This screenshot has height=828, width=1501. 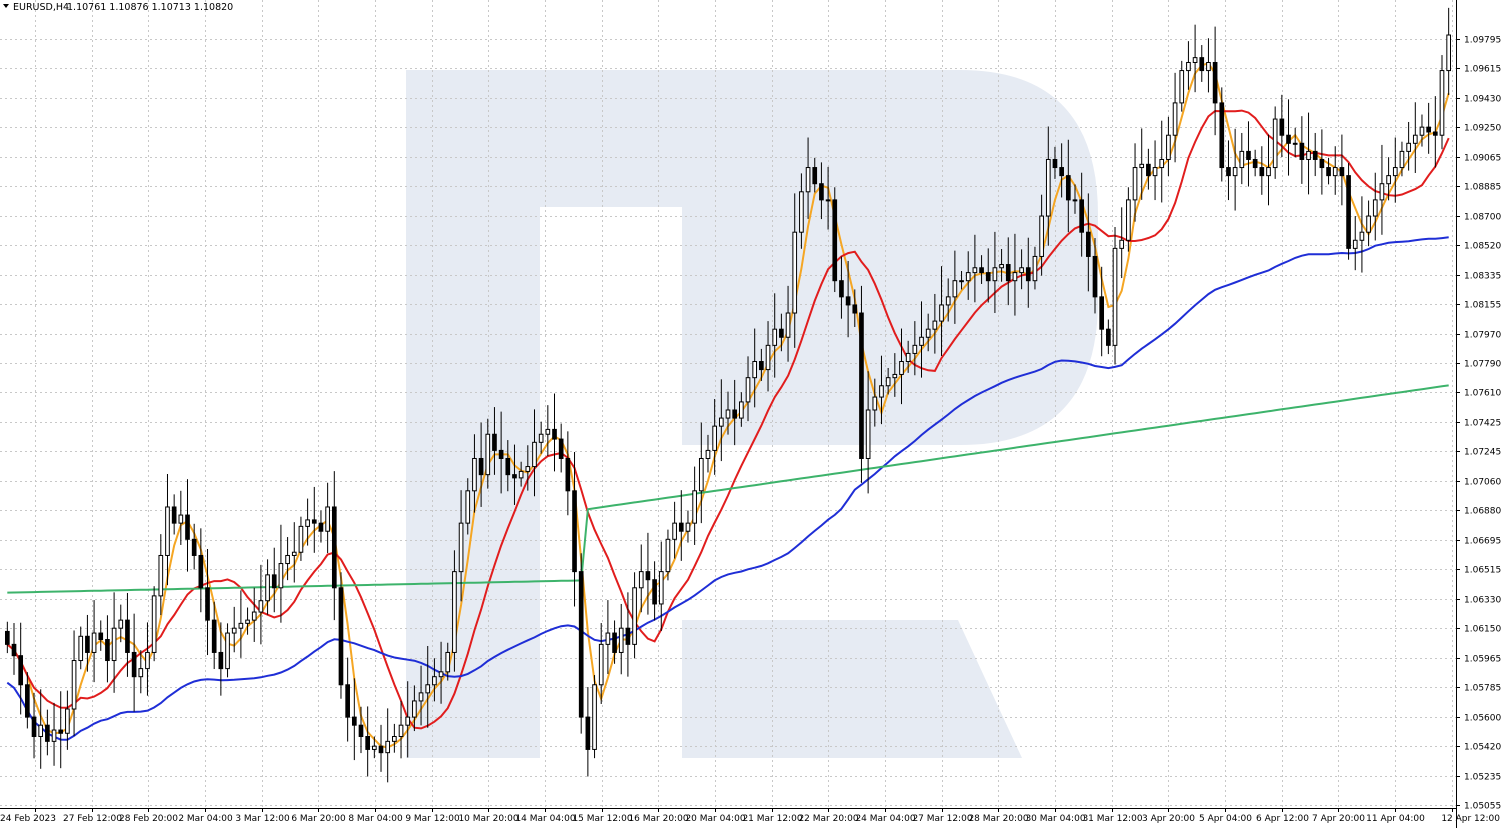 What do you see at coordinates (488, 819) in the screenshot?
I see `time-tick-label: 10 Mar 20:00` at bounding box center [488, 819].